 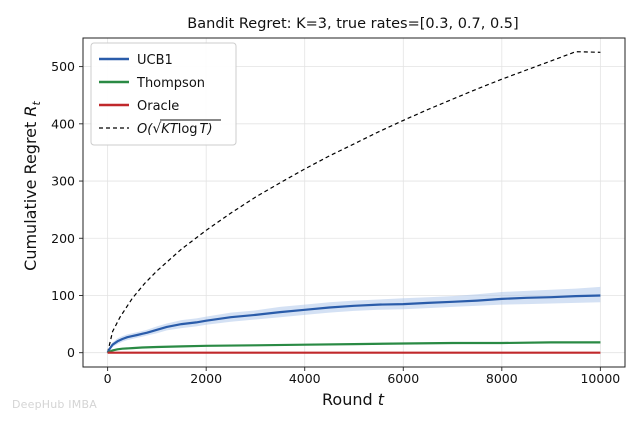 What do you see at coordinates (67, 209) in the screenshot?
I see `y-axis-ticks: 0 100 200 300 400 500` at bounding box center [67, 209].